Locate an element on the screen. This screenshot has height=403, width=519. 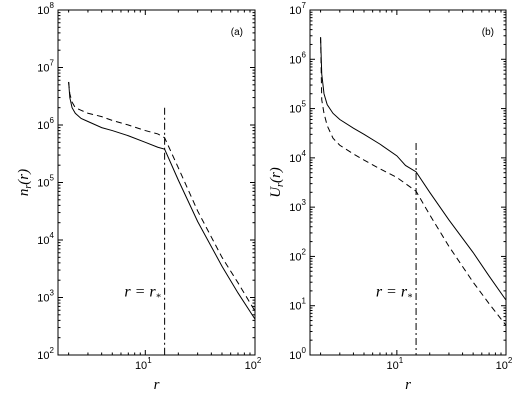
panel-b-label: (b) is located at coordinates (488, 32).